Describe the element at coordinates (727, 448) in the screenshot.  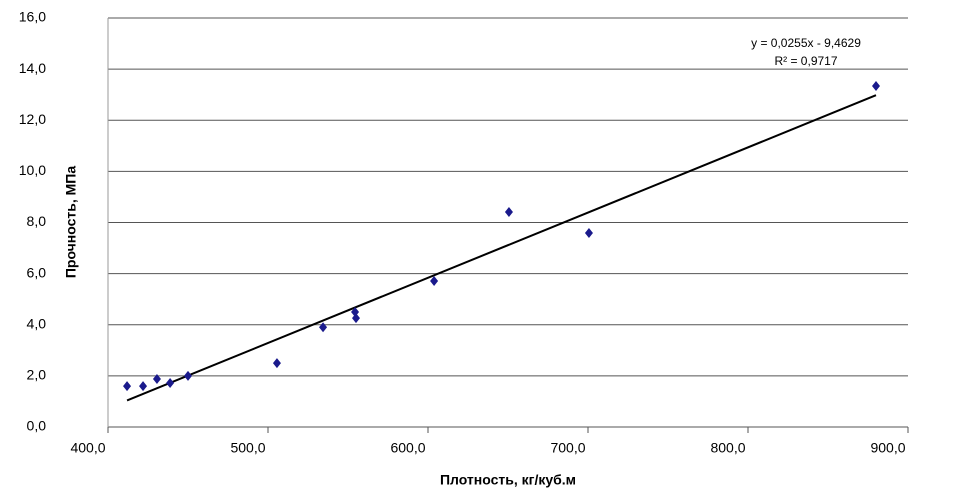
I see `x-tick-label: 800,0` at that location.